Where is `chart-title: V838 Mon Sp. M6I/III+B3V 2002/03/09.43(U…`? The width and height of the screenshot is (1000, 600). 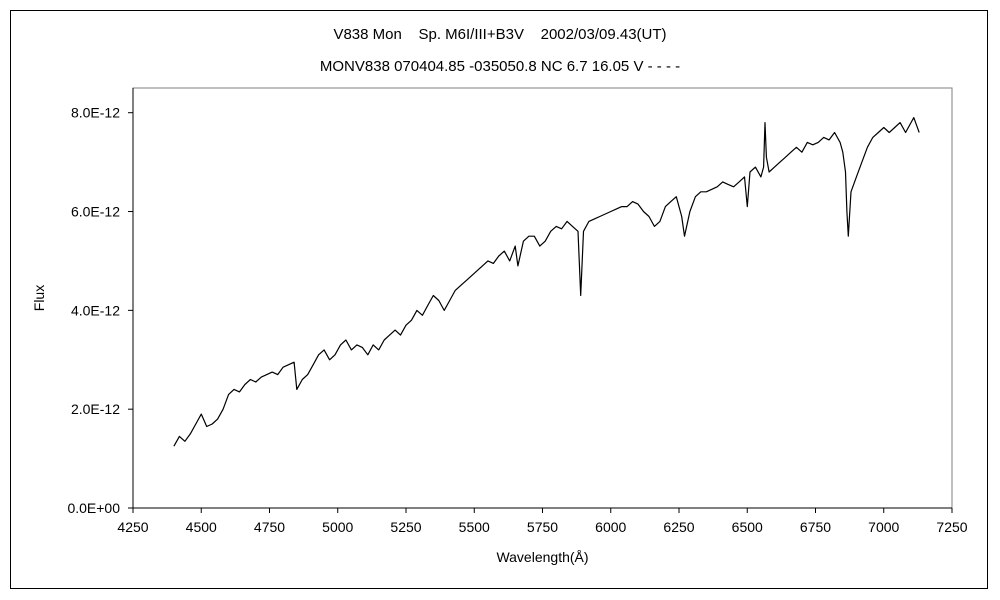
chart-title: V838 Mon Sp. M6I/III+B3V 2002/03/09.43(U… is located at coordinates (500, 34).